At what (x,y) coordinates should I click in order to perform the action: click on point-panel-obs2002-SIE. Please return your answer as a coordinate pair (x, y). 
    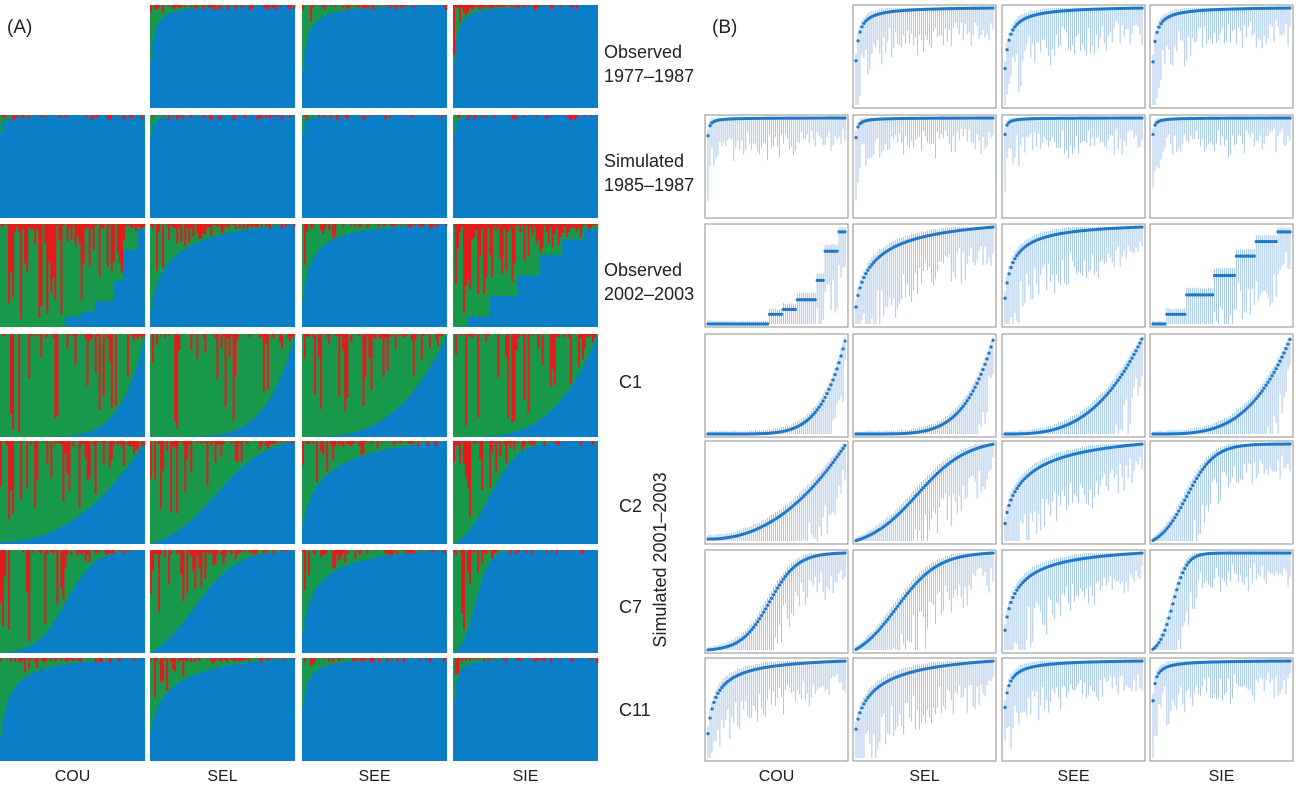
    Looking at the image, I should click on (1221, 275).